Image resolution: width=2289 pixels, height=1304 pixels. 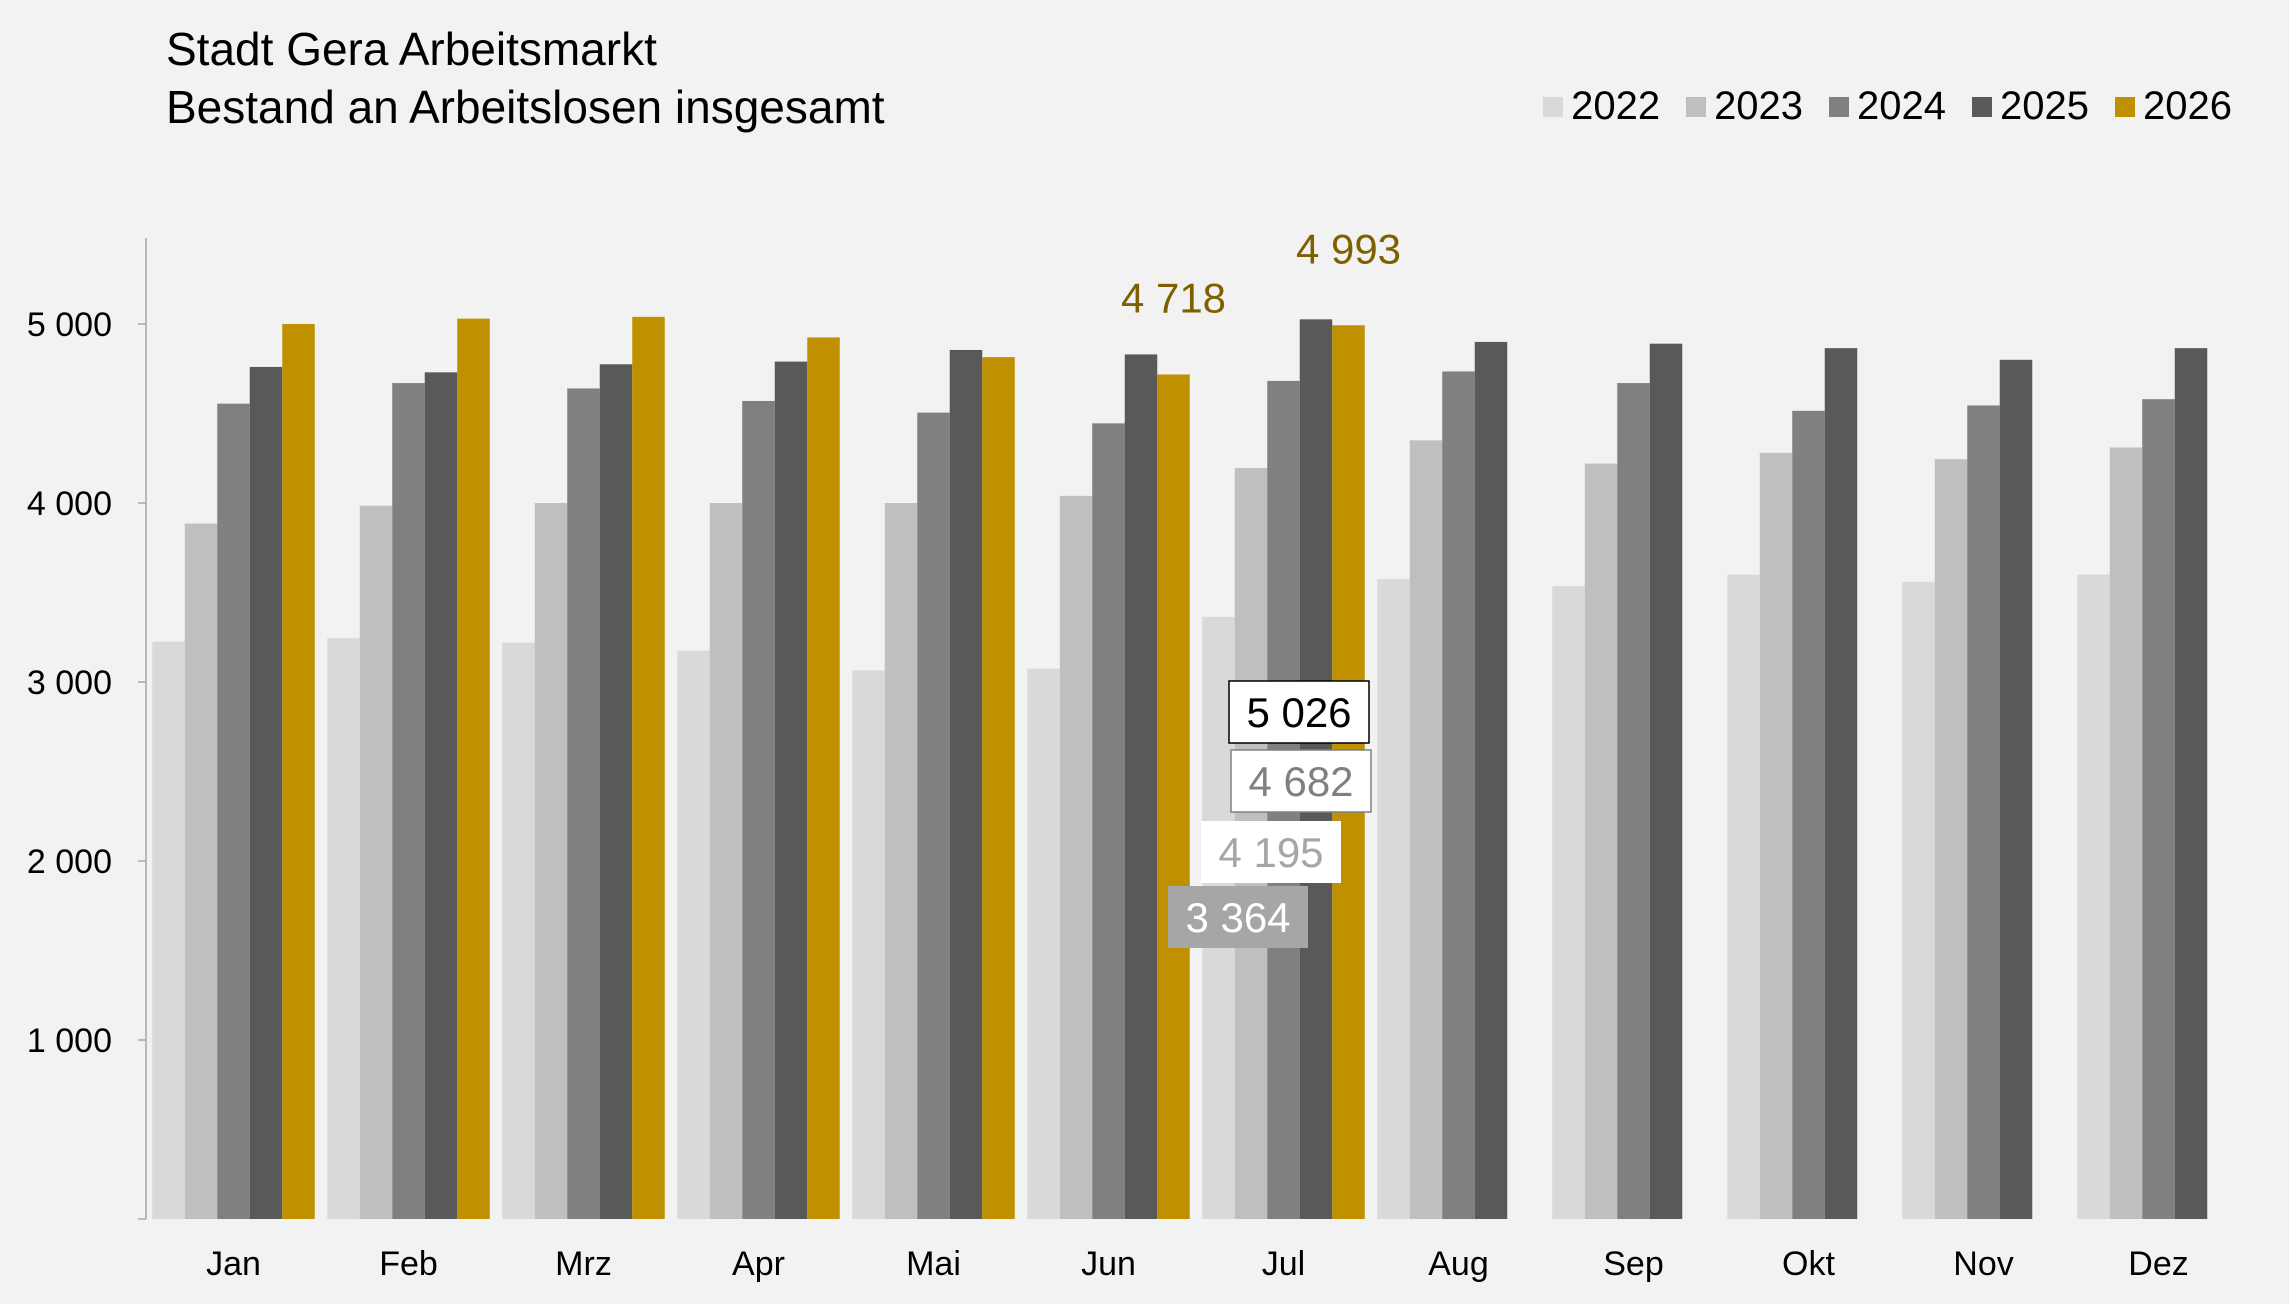 What do you see at coordinates (1839, 106) in the screenshot?
I see `legend-swatch-2024` at bounding box center [1839, 106].